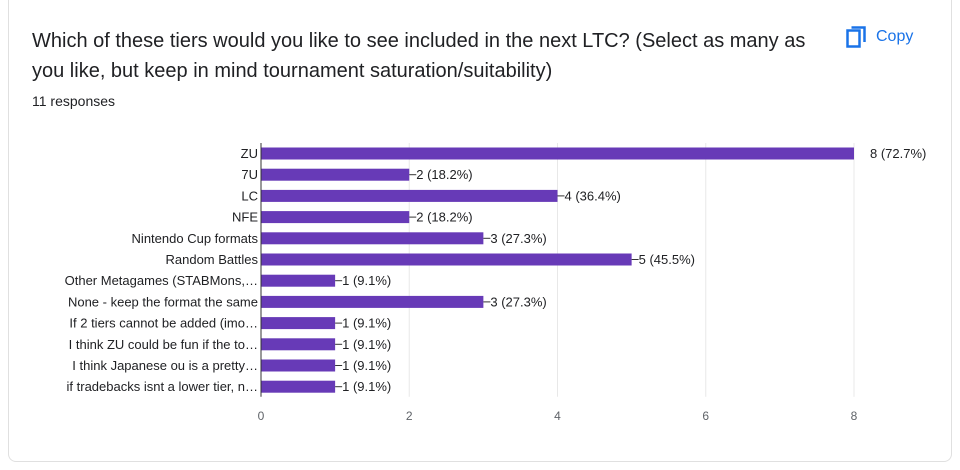 Image resolution: width=960 pixels, height=470 pixels. I want to click on x-tick-label: 2, so click(409, 416).